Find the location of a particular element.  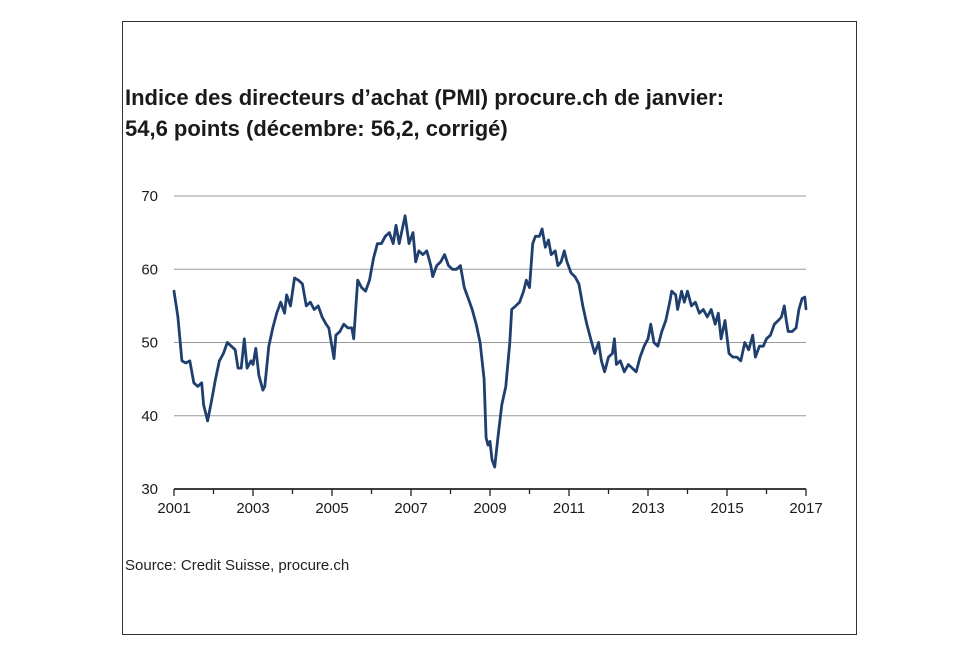

x-tick-label: 2007 is located at coordinates (410, 508).